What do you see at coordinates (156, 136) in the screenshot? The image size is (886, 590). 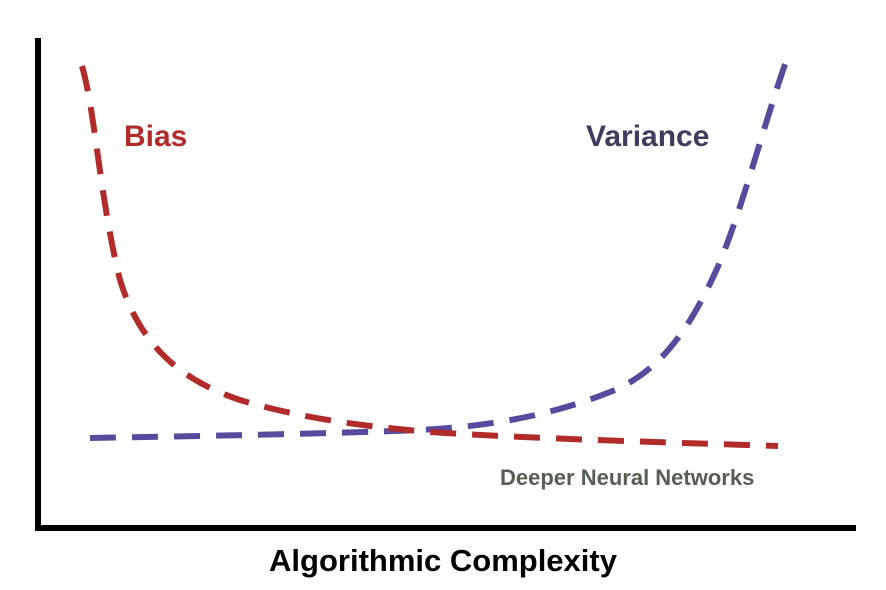 I see `bias-label: Bias` at bounding box center [156, 136].